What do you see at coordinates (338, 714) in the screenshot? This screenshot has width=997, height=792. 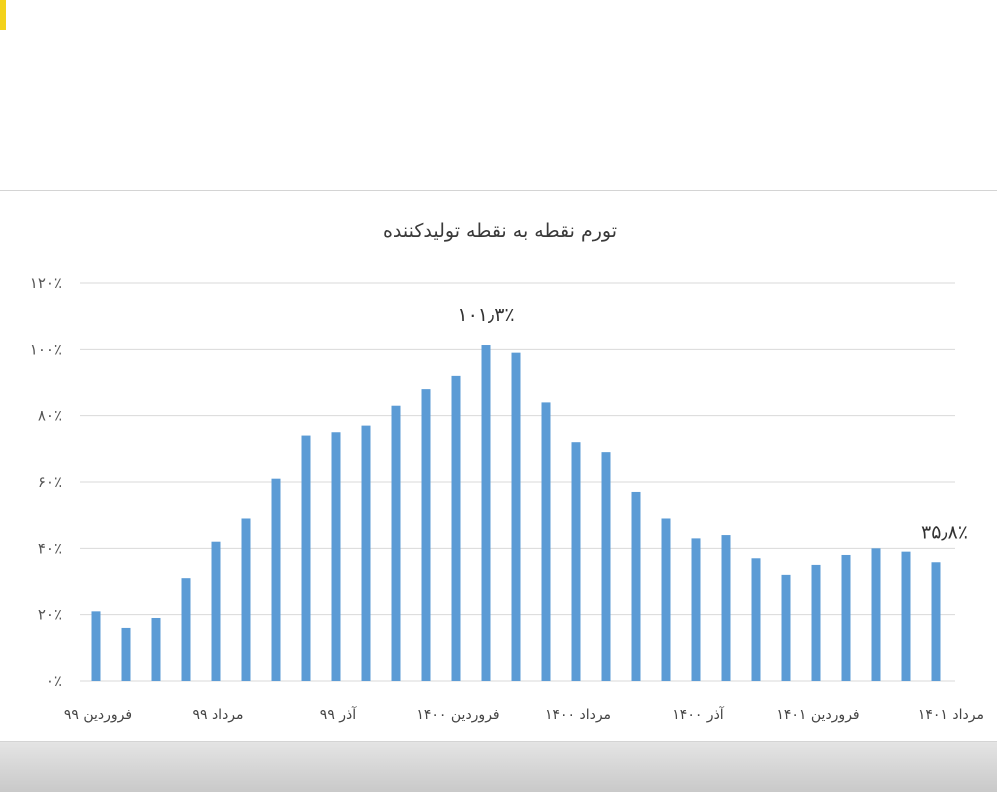 I see `x-tick-label: آذر ۹۹` at bounding box center [338, 714].